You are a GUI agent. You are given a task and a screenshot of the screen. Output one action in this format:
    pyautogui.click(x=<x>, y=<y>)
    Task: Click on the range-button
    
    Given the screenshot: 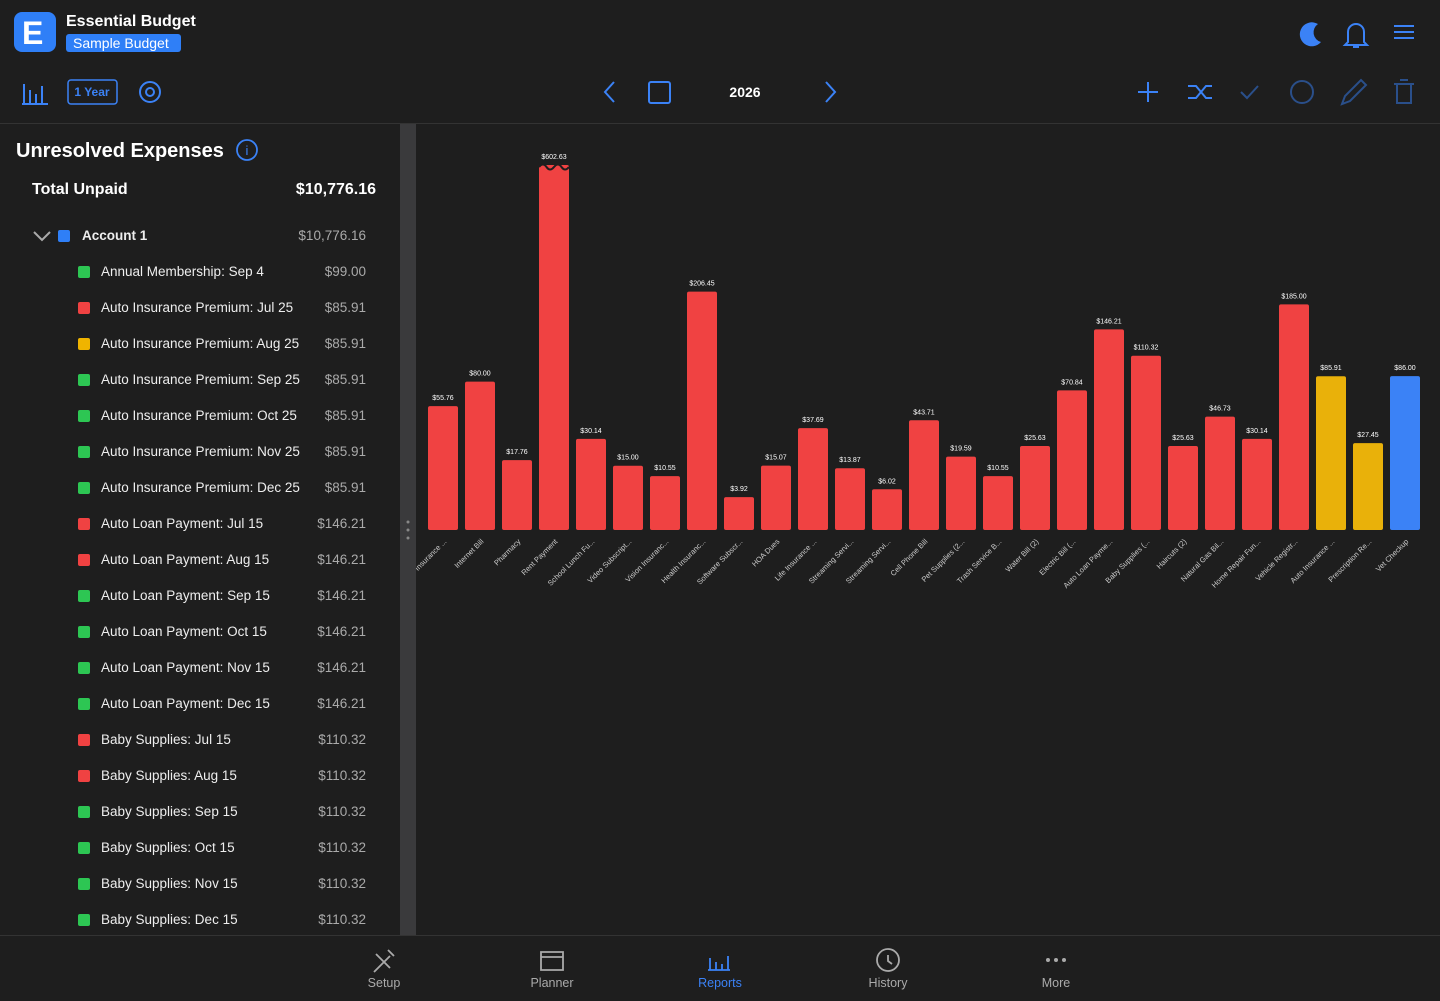 What is the action you would take?
    pyautogui.click(x=92, y=92)
    